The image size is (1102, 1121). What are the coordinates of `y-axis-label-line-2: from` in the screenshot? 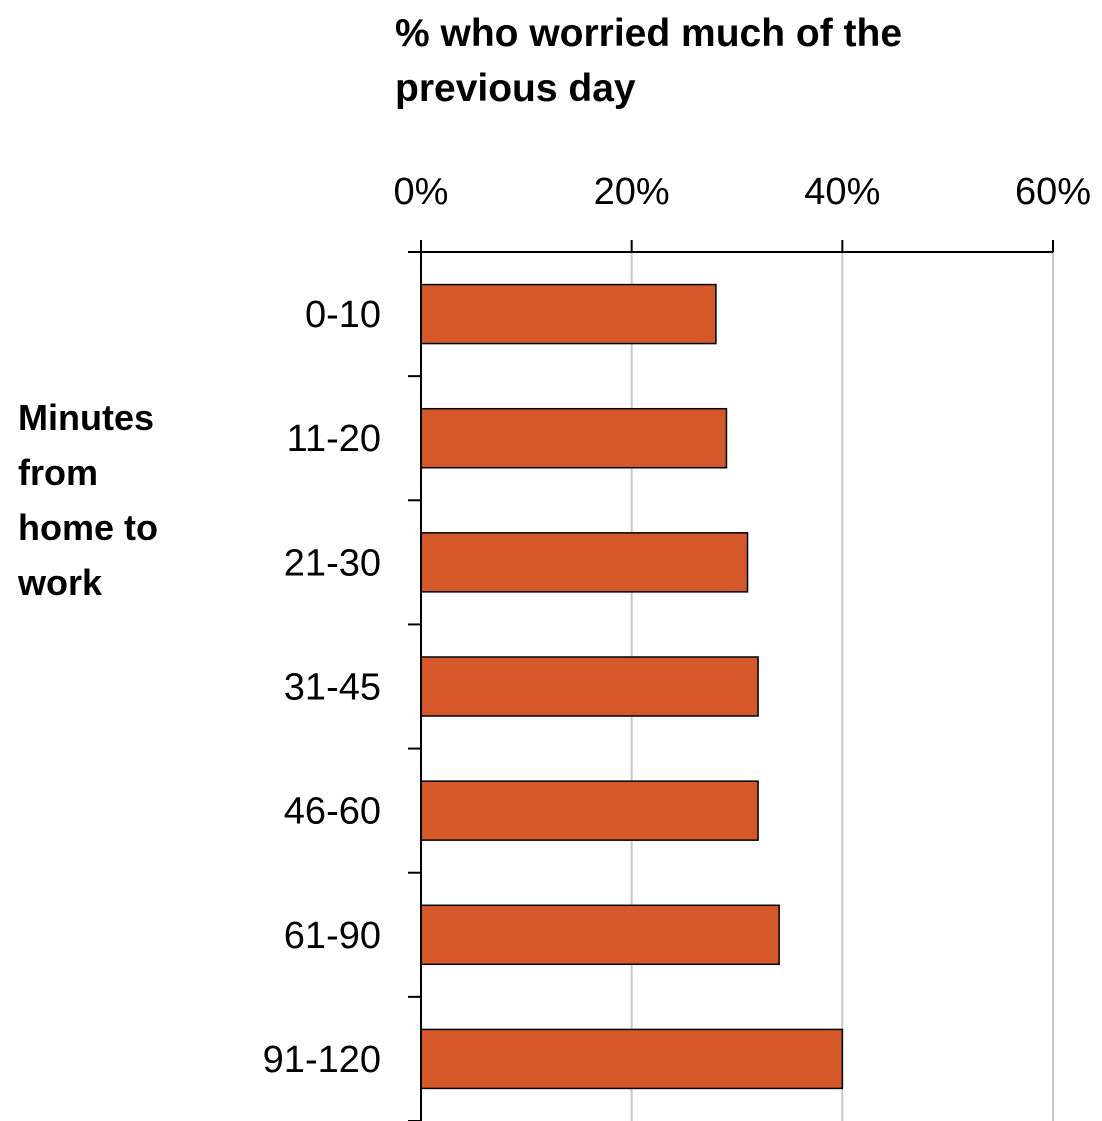 It's located at (58, 472).